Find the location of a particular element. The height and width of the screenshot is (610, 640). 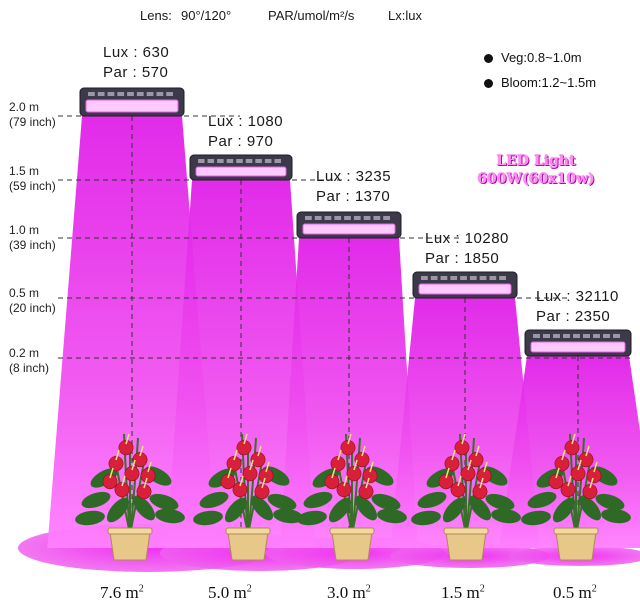

height-label-0-2m: 0.2 m (8 inch) is located at coordinates (29, 361).